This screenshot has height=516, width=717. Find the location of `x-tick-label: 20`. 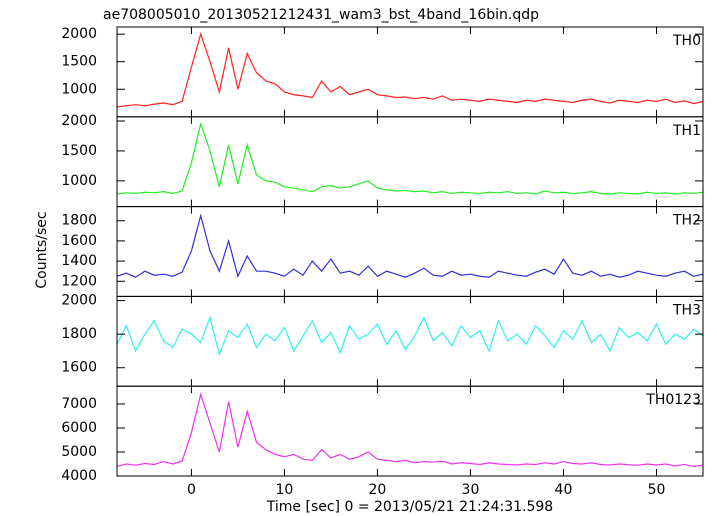

x-tick-label: 20 is located at coordinates (378, 490).